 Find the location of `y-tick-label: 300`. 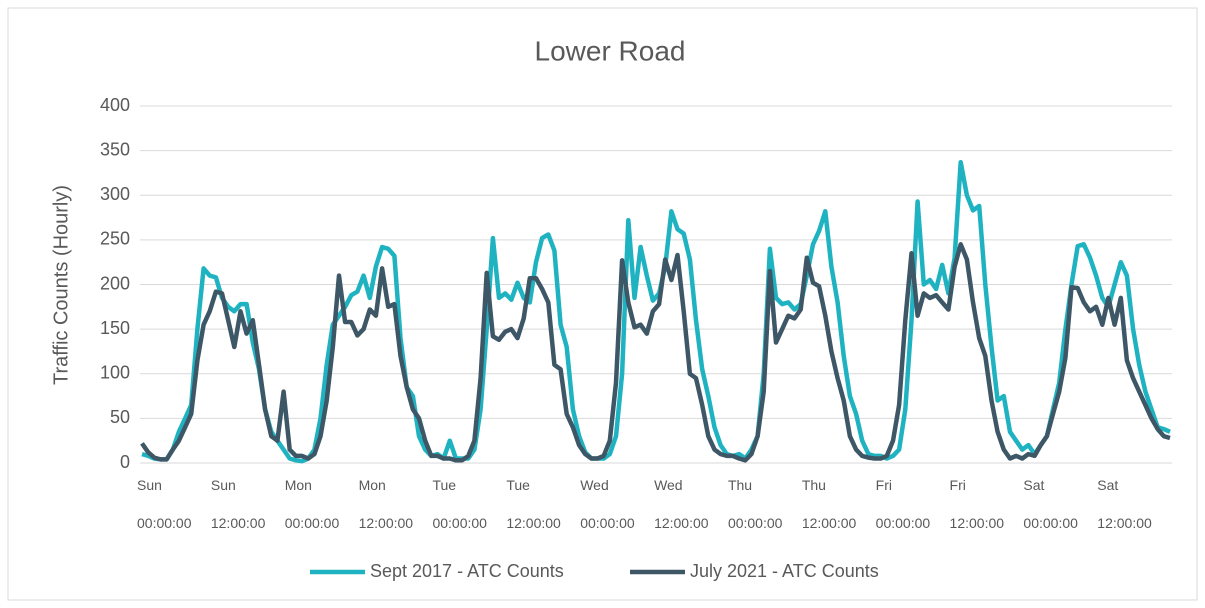

y-tick-label: 300 is located at coordinates (115, 194).